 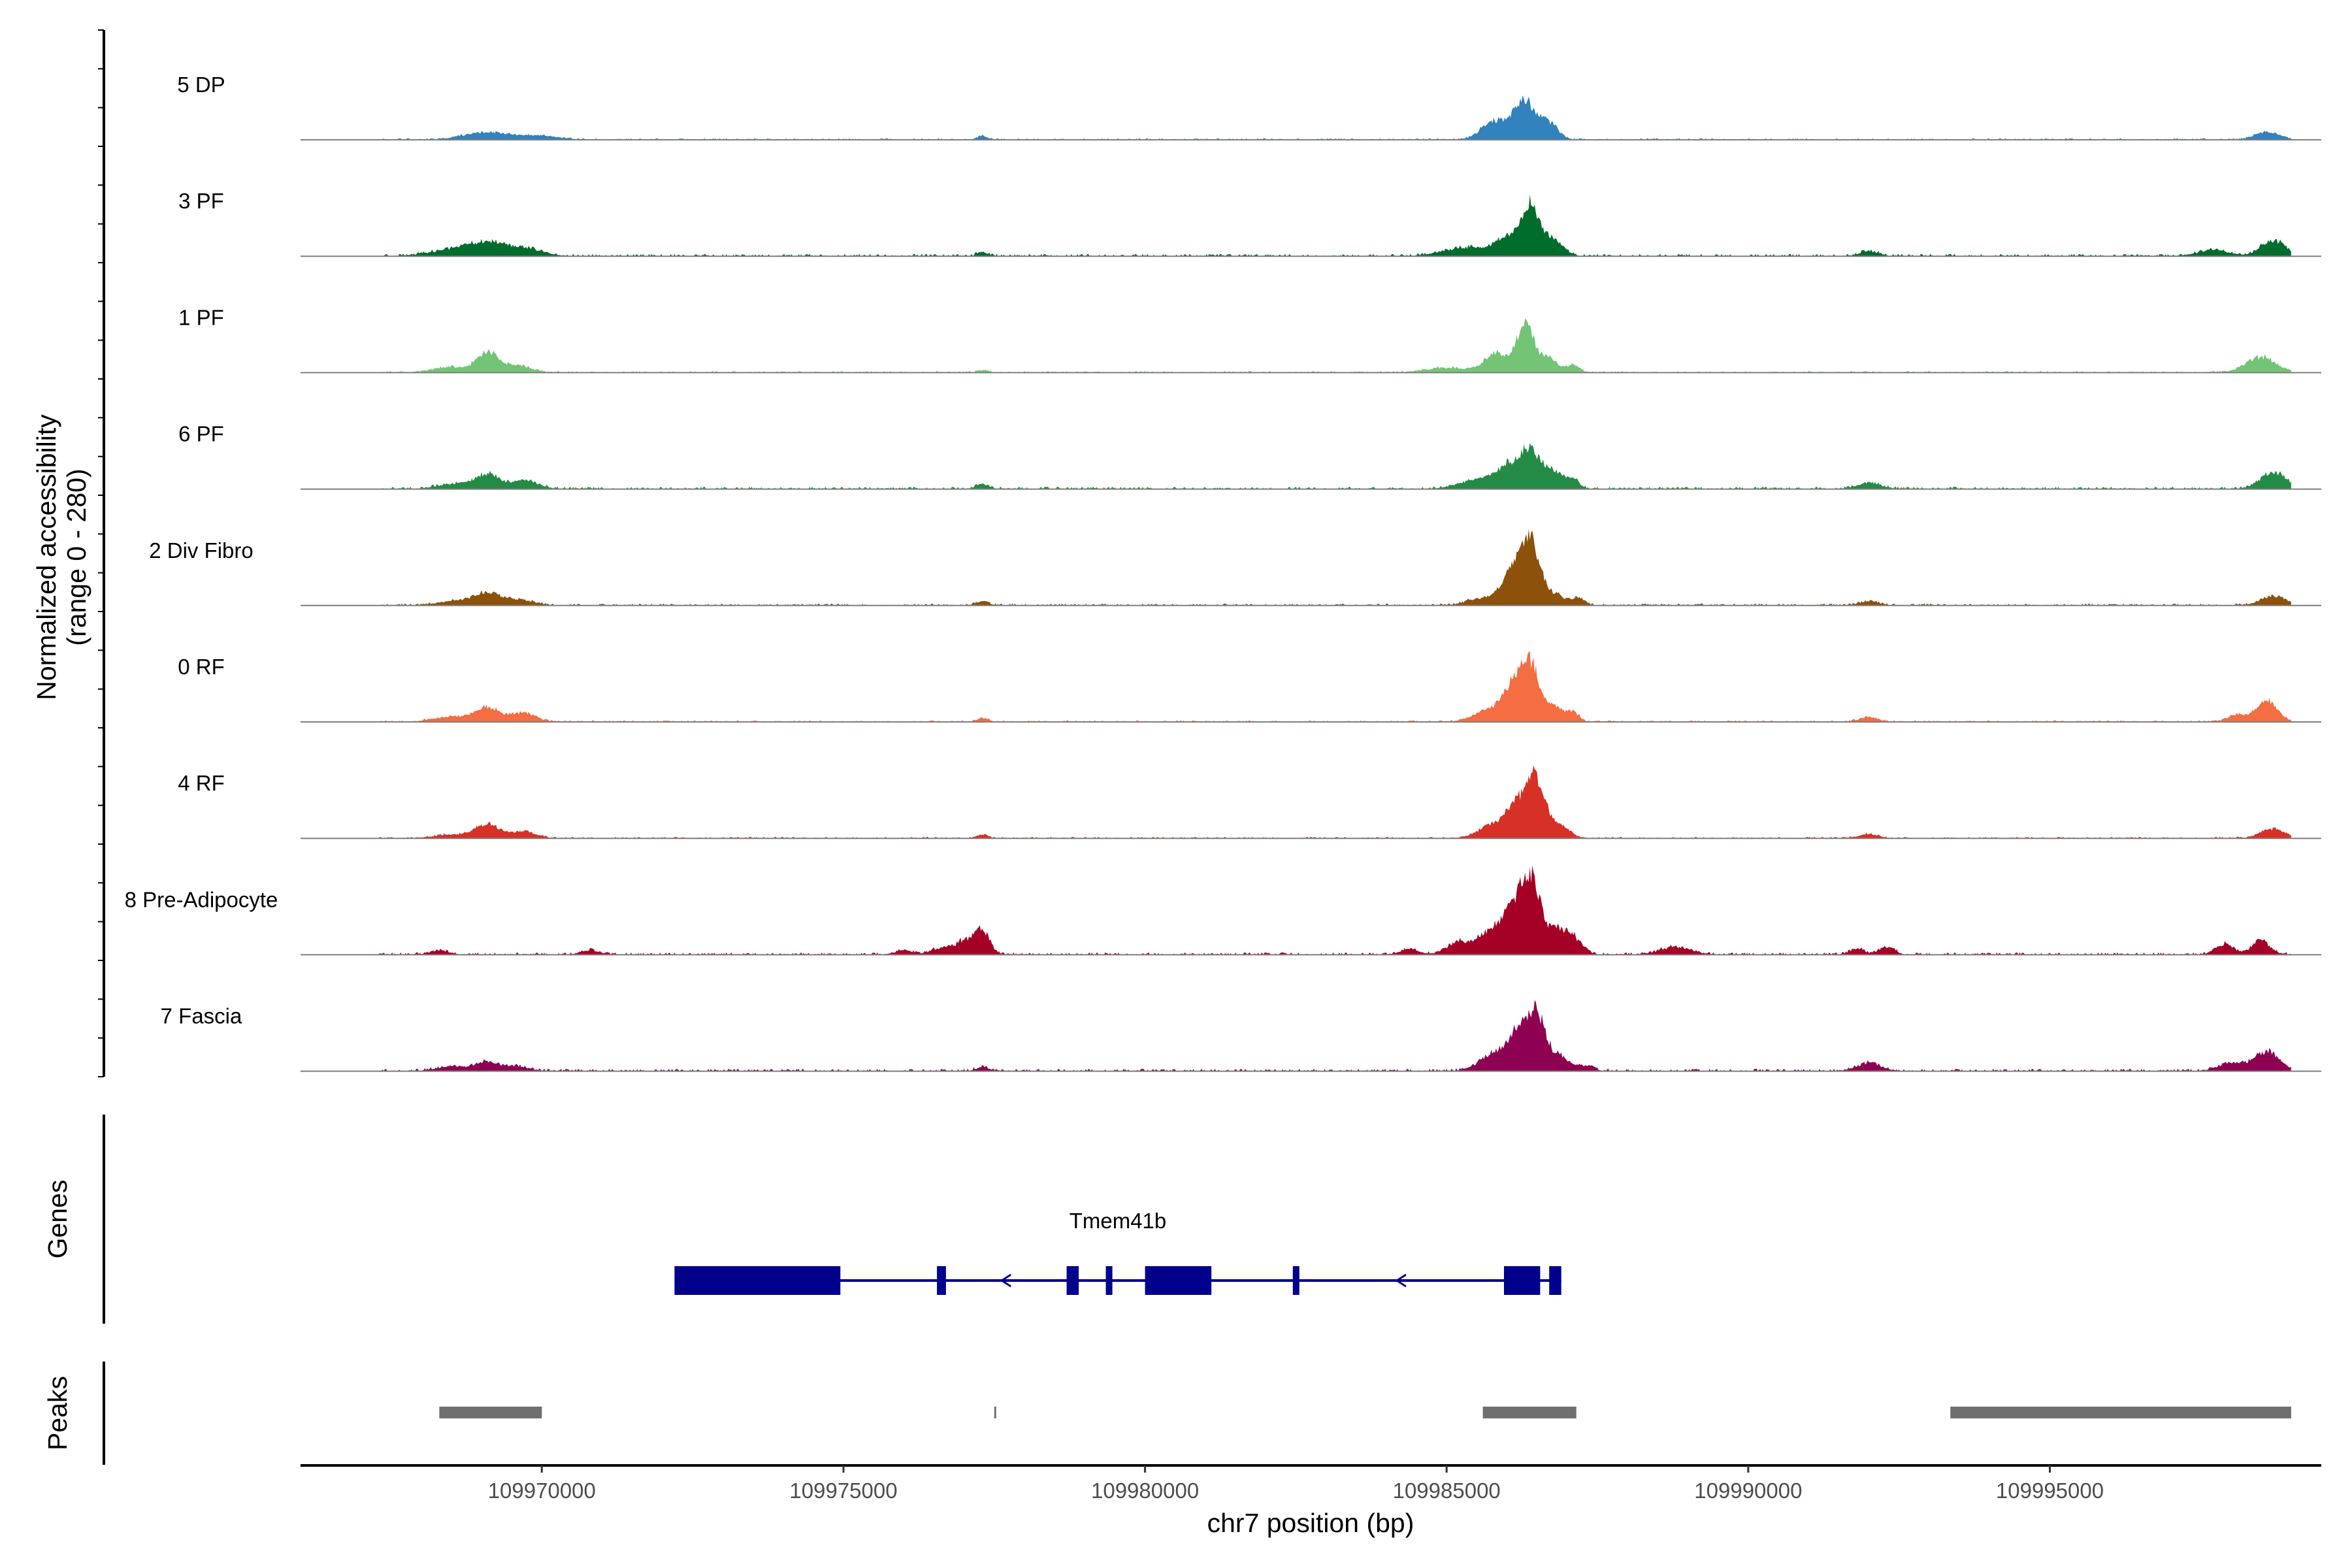 I want to click on y-axis-ticks, so click(x=101, y=553).